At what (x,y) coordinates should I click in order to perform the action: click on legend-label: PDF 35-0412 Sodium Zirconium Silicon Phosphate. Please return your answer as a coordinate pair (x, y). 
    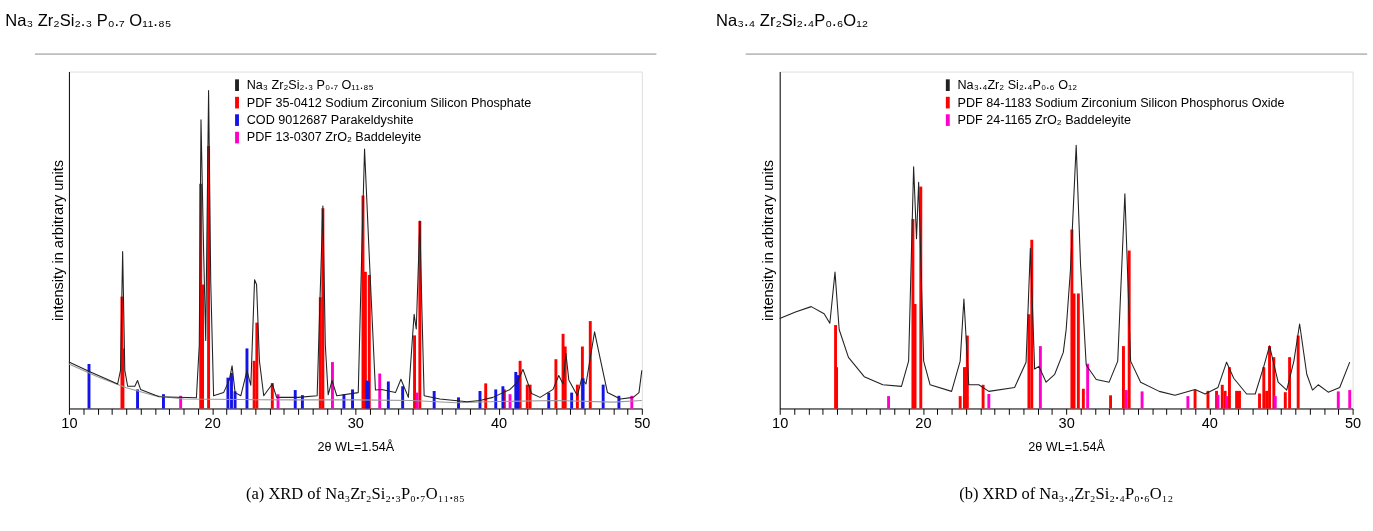
    Looking at the image, I should click on (389, 102).